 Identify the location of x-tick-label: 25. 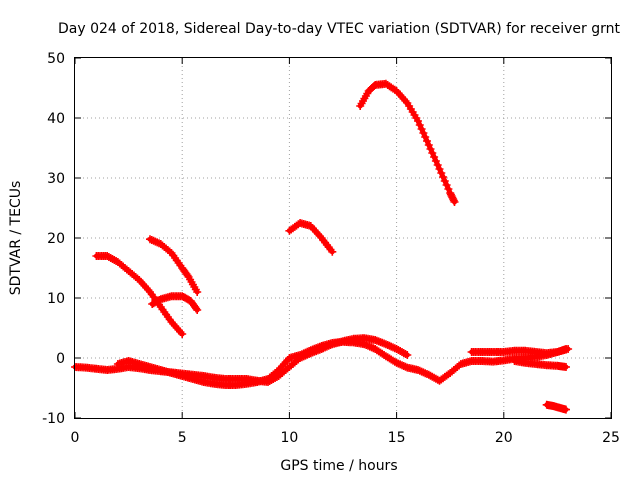
(611, 438).